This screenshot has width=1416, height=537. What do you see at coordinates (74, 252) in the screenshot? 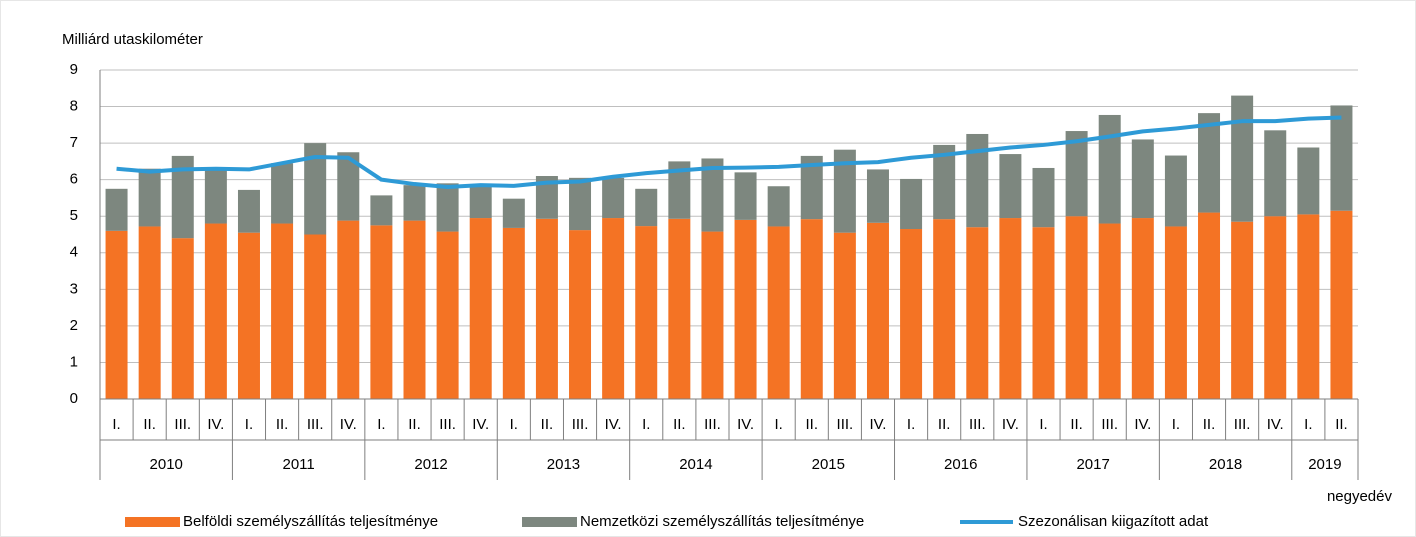
I see `y-tick-label: 4` at bounding box center [74, 252].